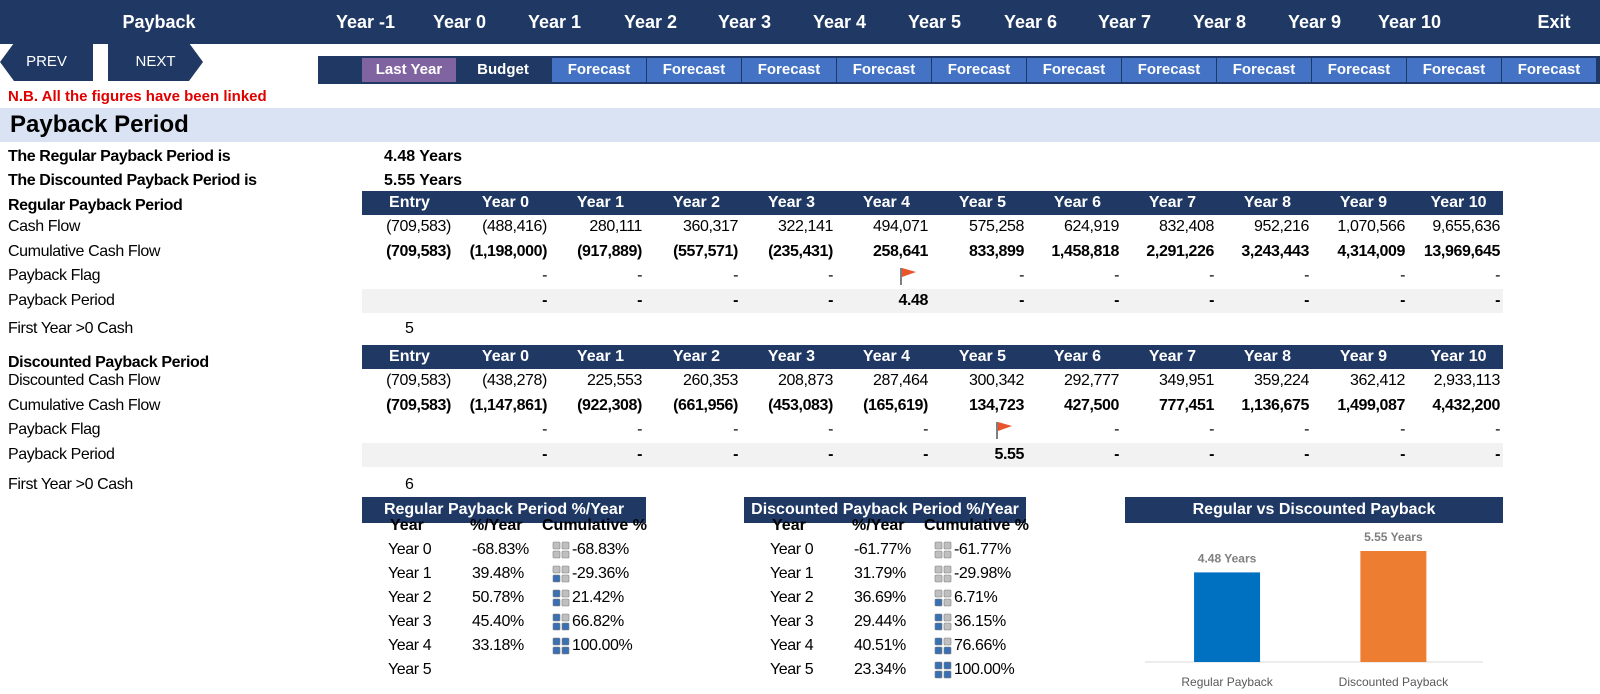 The height and width of the screenshot is (694, 1600). What do you see at coordinates (1363, 202) in the screenshot?
I see `regular-header-10: Year 9` at bounding box center [1363, 202].